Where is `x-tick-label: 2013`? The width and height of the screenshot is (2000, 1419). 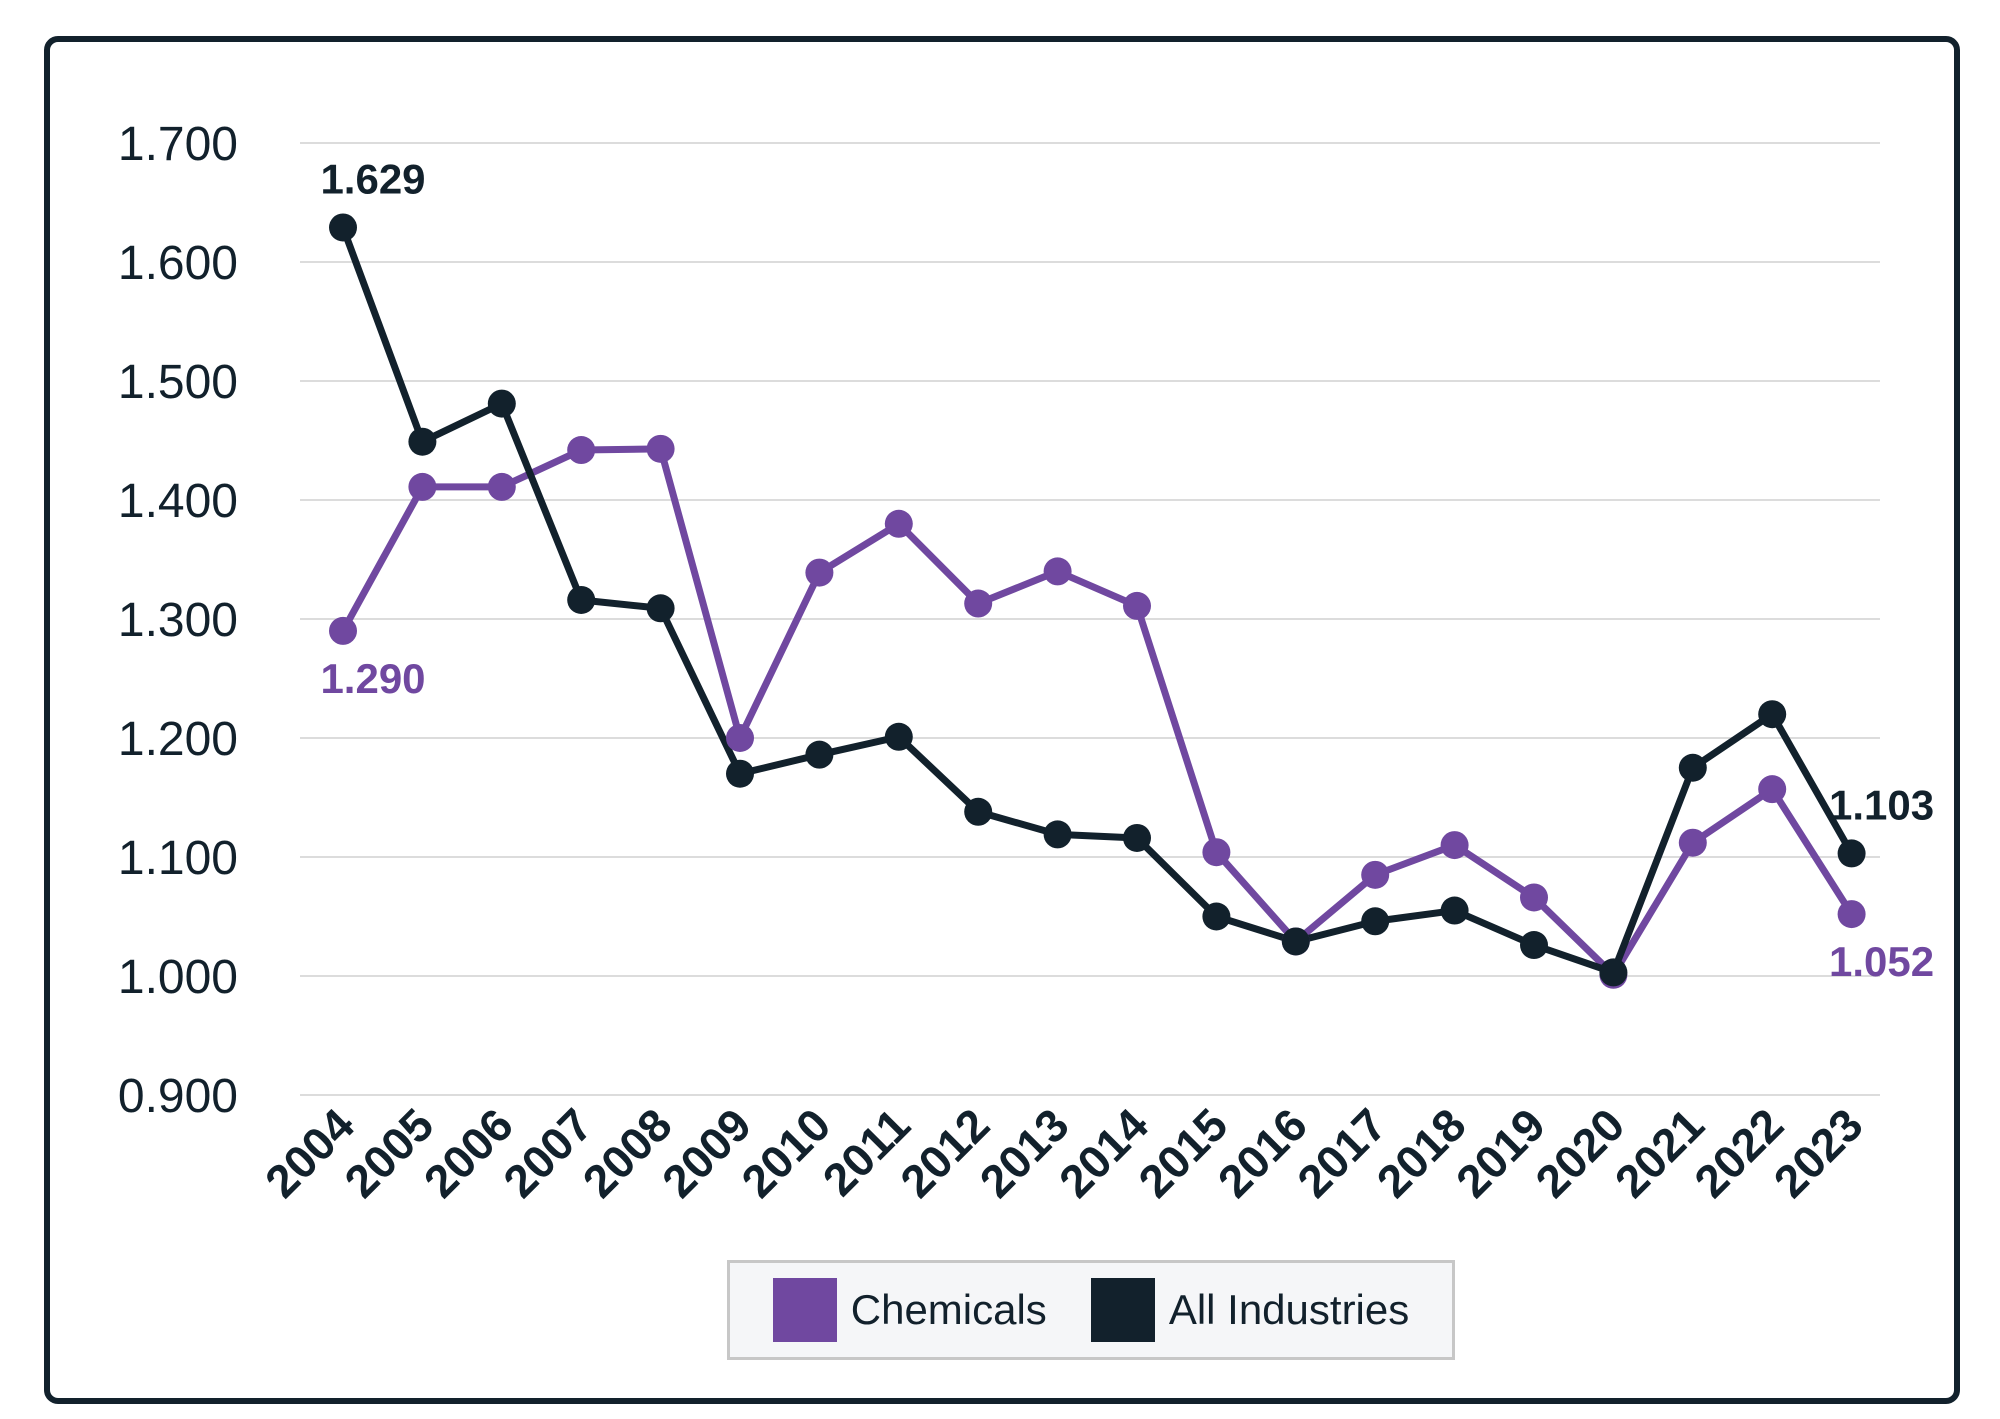 x-tick-label: 2013 is located at coordinates (1024, 1152).